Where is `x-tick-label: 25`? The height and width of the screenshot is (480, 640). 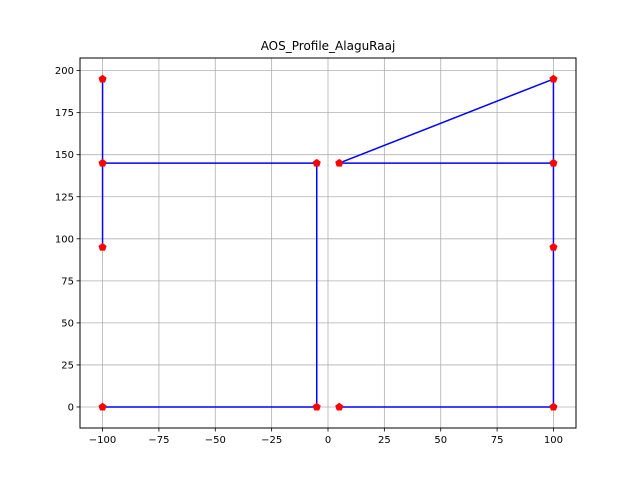
x-tick-label: 25 is located at coordinates (384, 440).